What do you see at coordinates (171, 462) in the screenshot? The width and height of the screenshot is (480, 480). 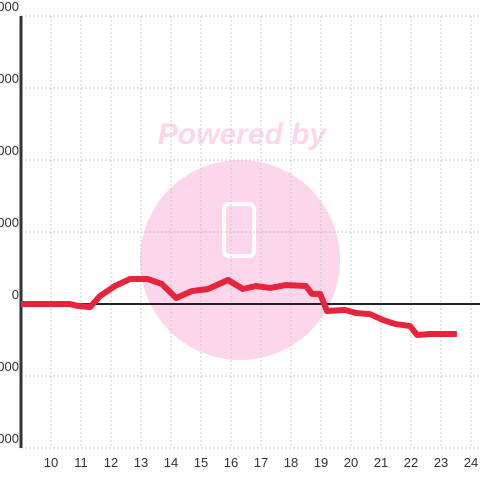 I see `x-tick-label: 14` at bounding box center [171, 462].